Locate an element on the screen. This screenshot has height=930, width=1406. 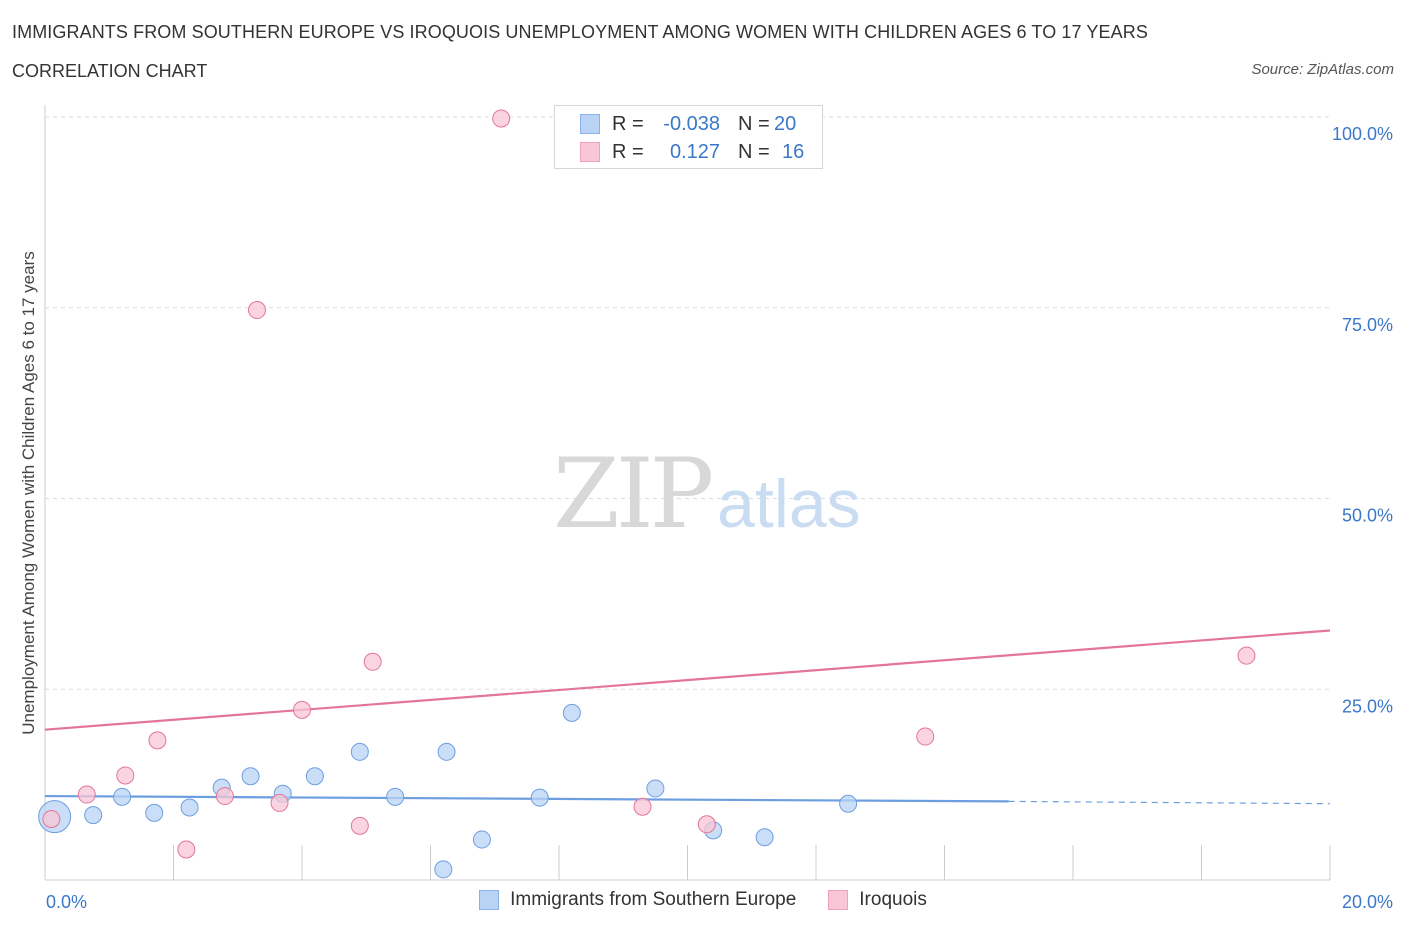
watermark-zip: ZIP is located at coordinates (632, 494).